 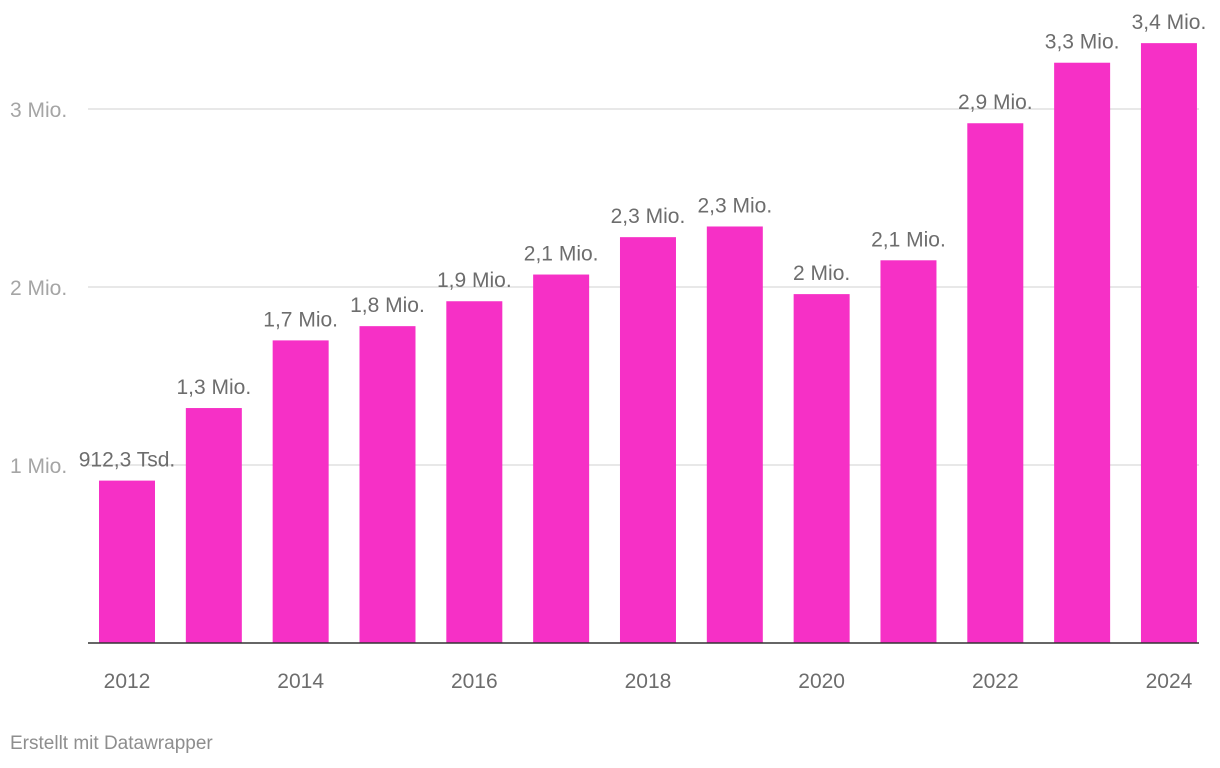 What do you see at coordinates (213, 387) in the screenshot?
I see `data-label: 1,3 Mio.` at bounding box center [213, 387].